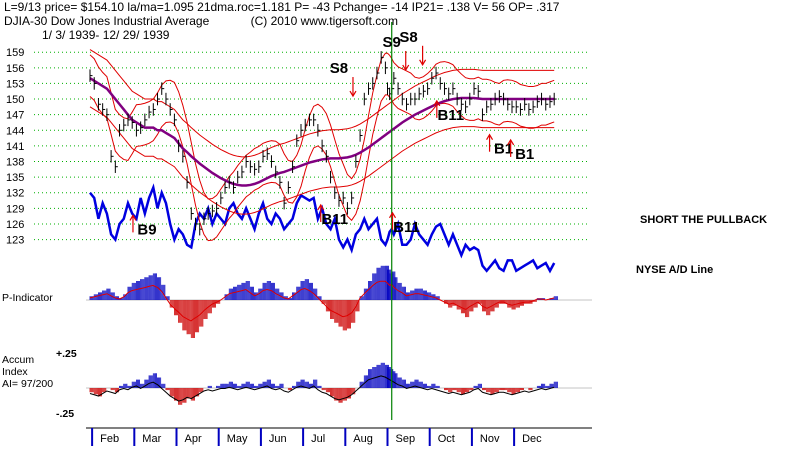  Describe the element at coordinates (406, 439) in the screenshot. I see `x-tick-label: Sep` at that location.